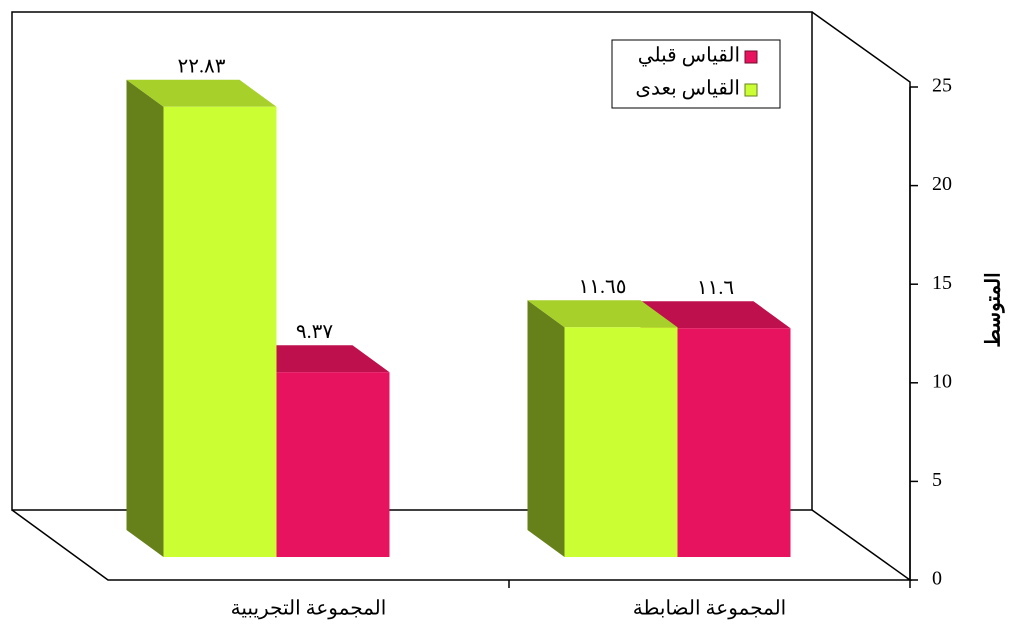 This screenshot has height=625, width=1013. Describe the element at coordinates (937, 579) in the screenshot. I see `y-tick-label: 0` at that location.